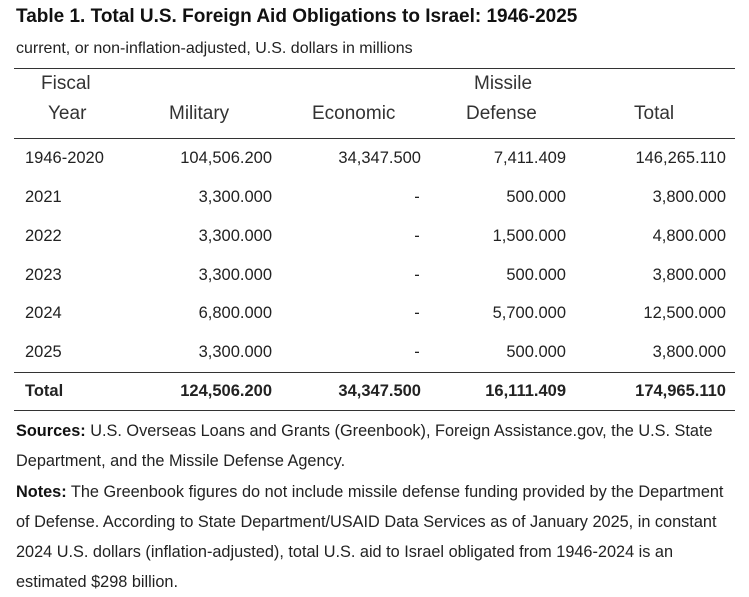 The image size is (749, 597). What do you see at coordinates (43, 313) in the screenshot?
I see `cell-year: 2024` at bounding box center [43, 313].